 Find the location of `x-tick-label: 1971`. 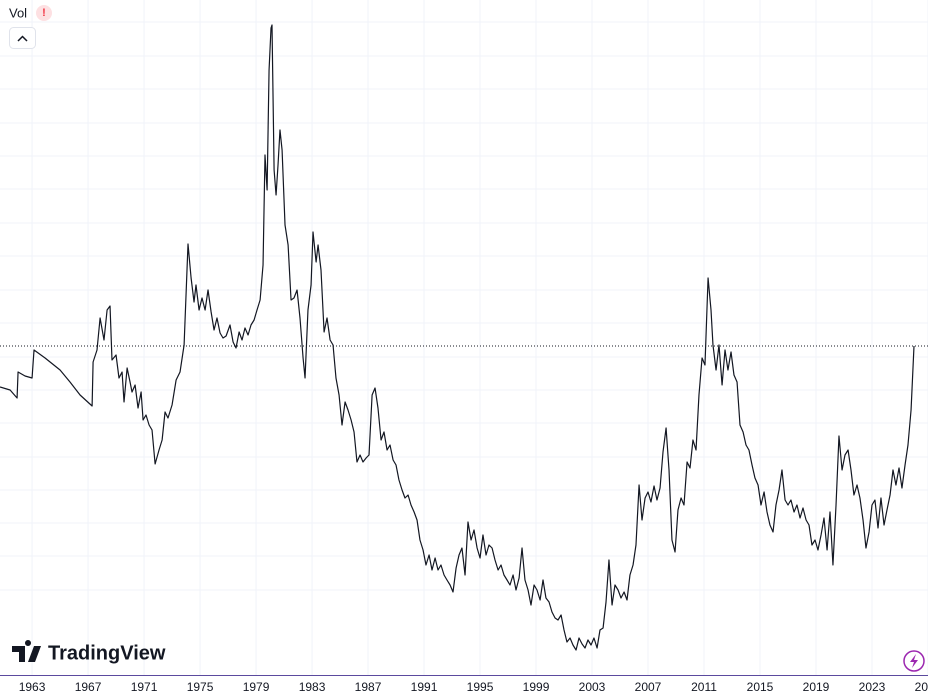

x-tick-label: 1971 is located at coordinates (144, 687).